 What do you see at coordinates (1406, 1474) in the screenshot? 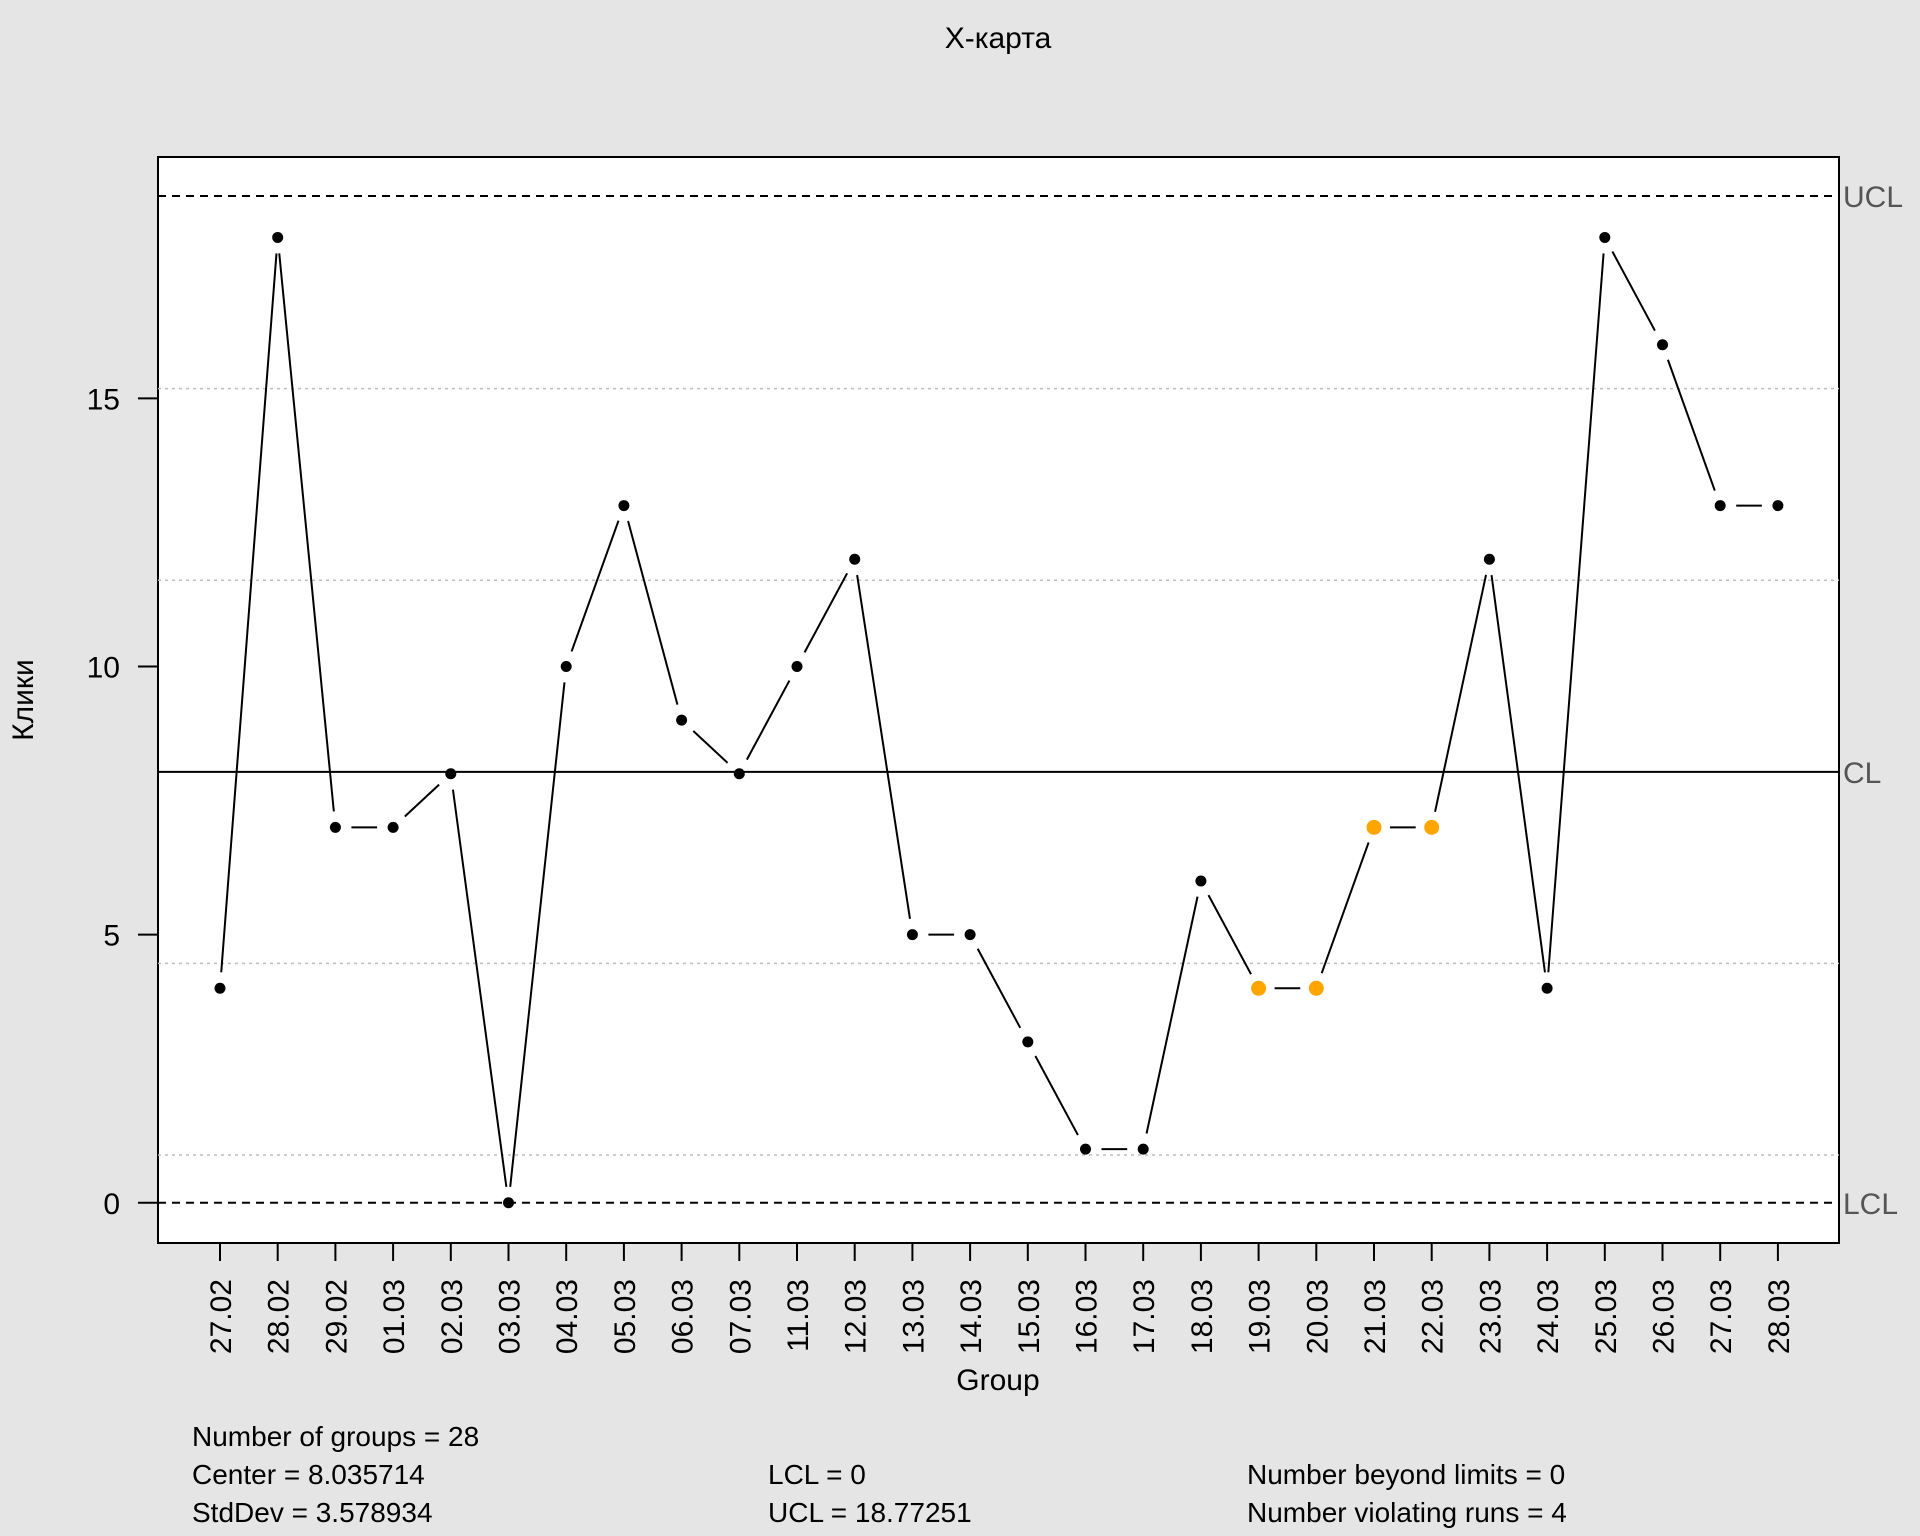
I see `stat-number-beyond-limits: Number beyond limits = 0` at bounding box center [1406, 1474].